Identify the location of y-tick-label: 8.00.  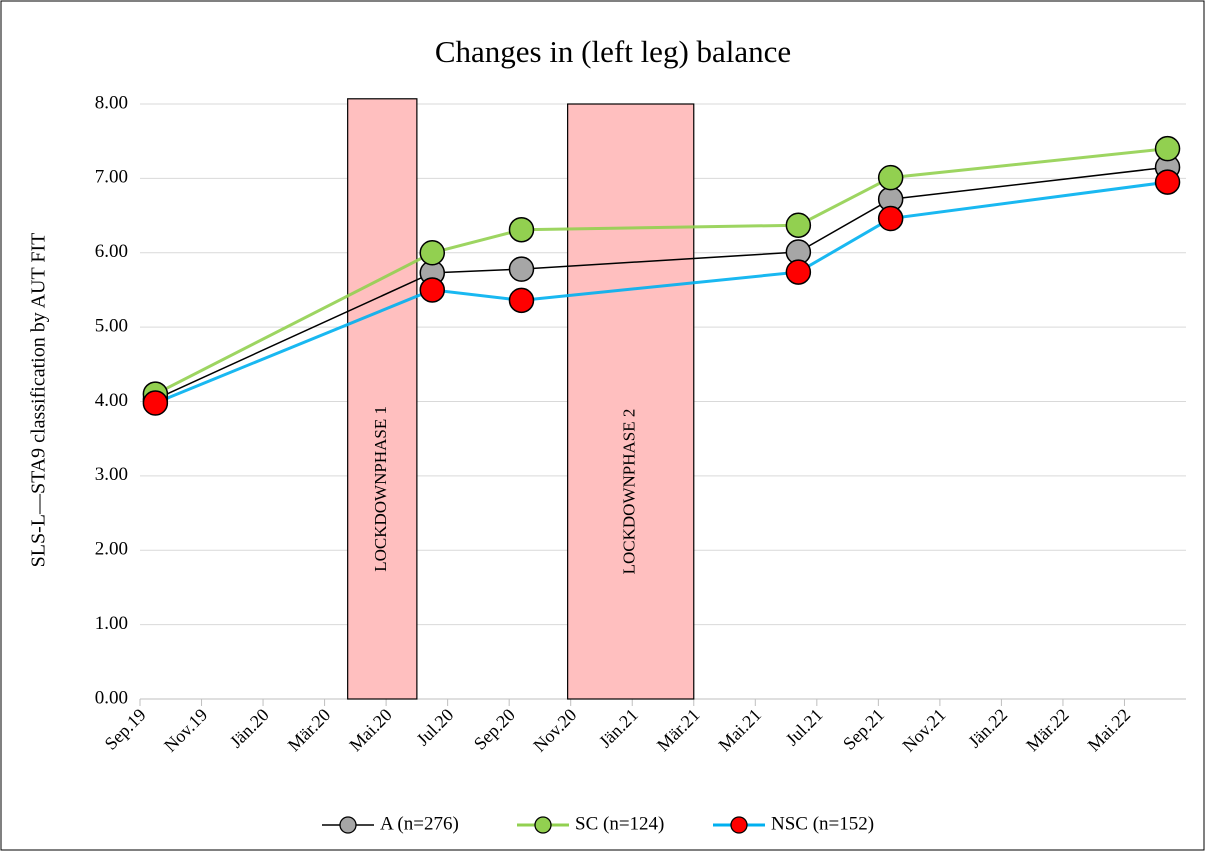
(111, 102).